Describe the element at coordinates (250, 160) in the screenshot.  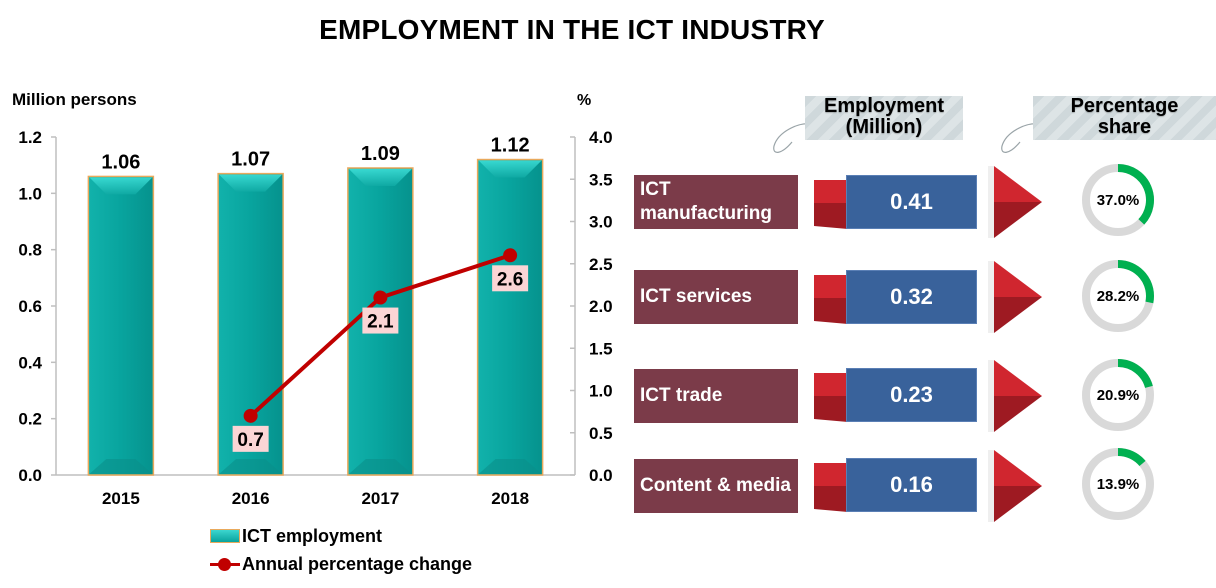
I see `bar-data-label: 1.07` at that location.